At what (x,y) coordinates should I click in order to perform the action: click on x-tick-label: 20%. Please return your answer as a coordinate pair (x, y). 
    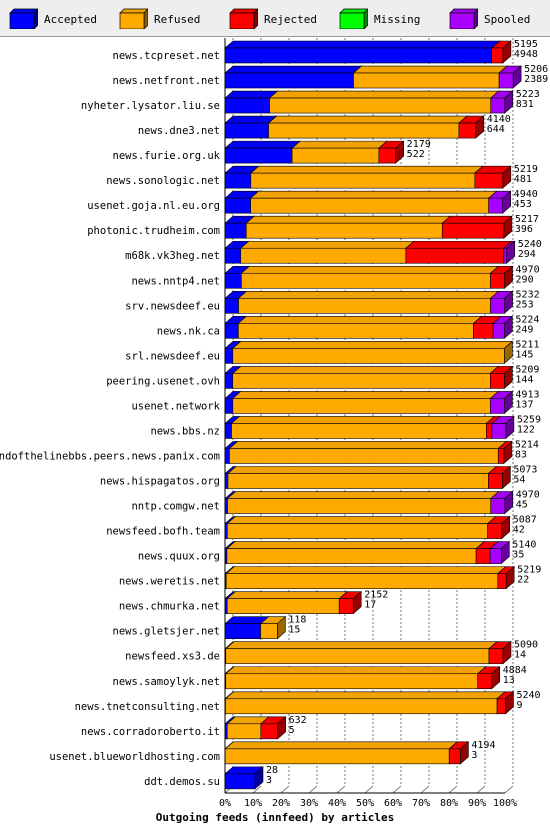
    Looking at the image, I should click on (281, 803).